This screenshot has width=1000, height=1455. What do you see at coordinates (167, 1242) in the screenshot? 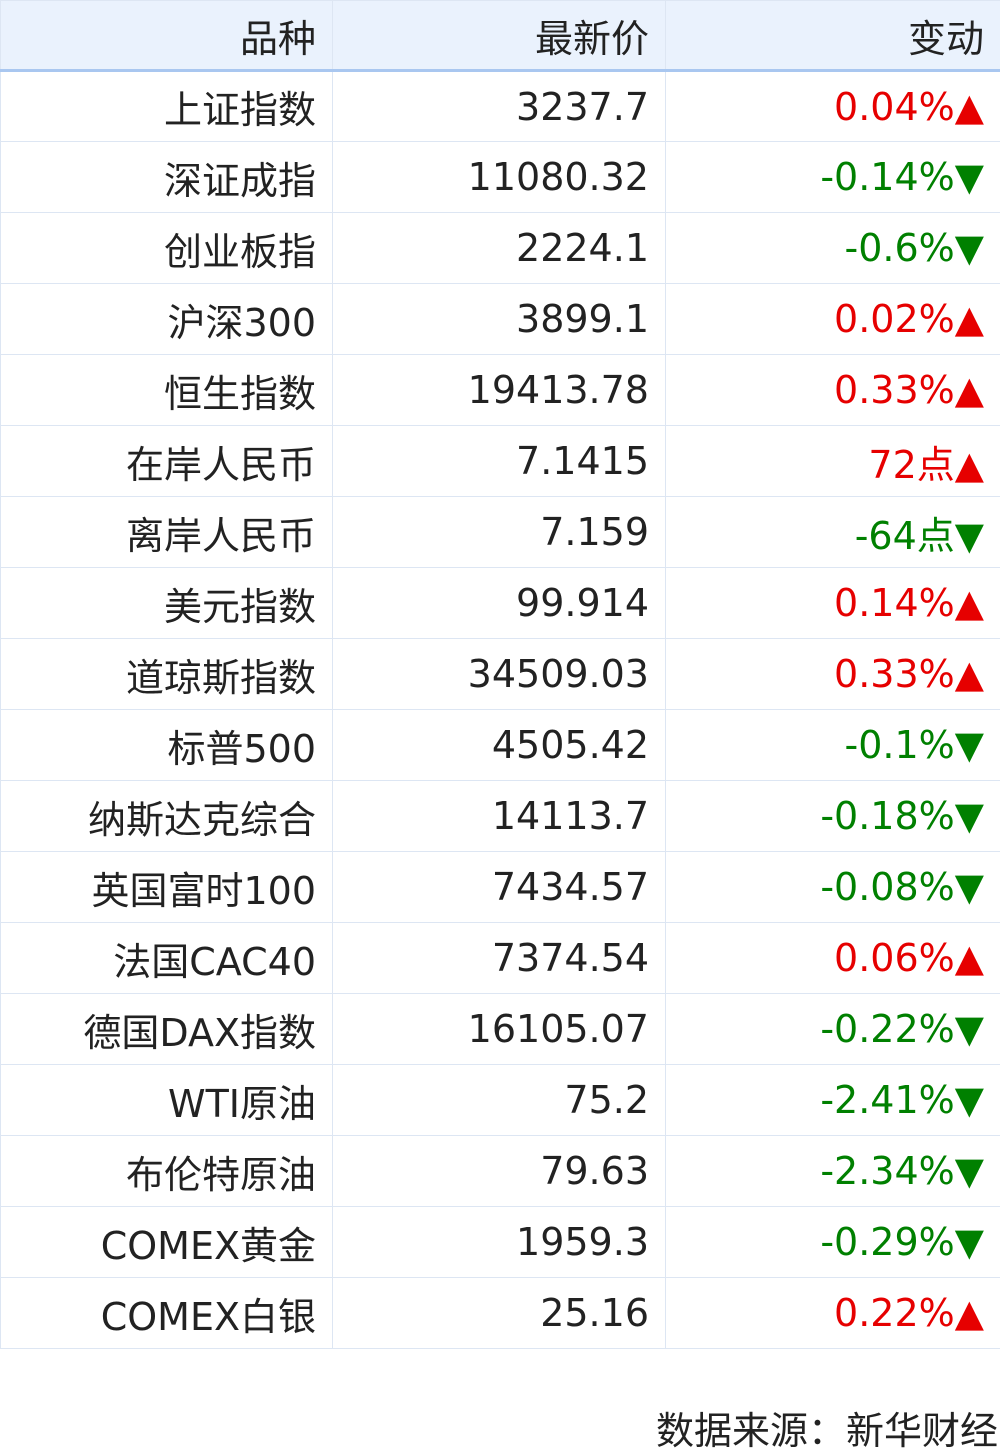
I see `name-cell: COMEX黄金` at bounding box center [167, 1242].